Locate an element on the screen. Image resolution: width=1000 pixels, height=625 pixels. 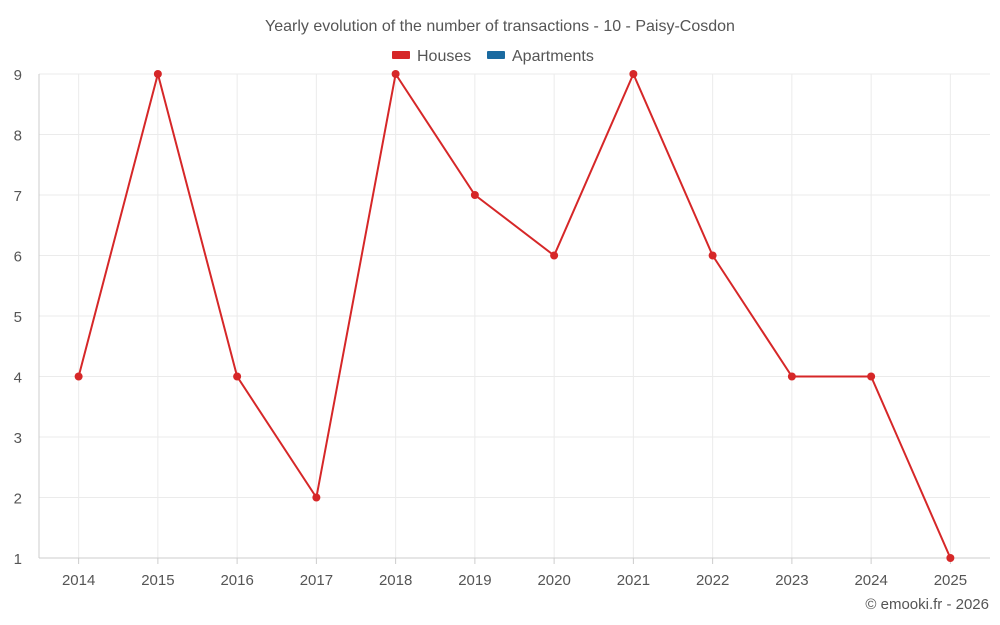
x-tick-label: 2022 is located at coordinates (712, 580).